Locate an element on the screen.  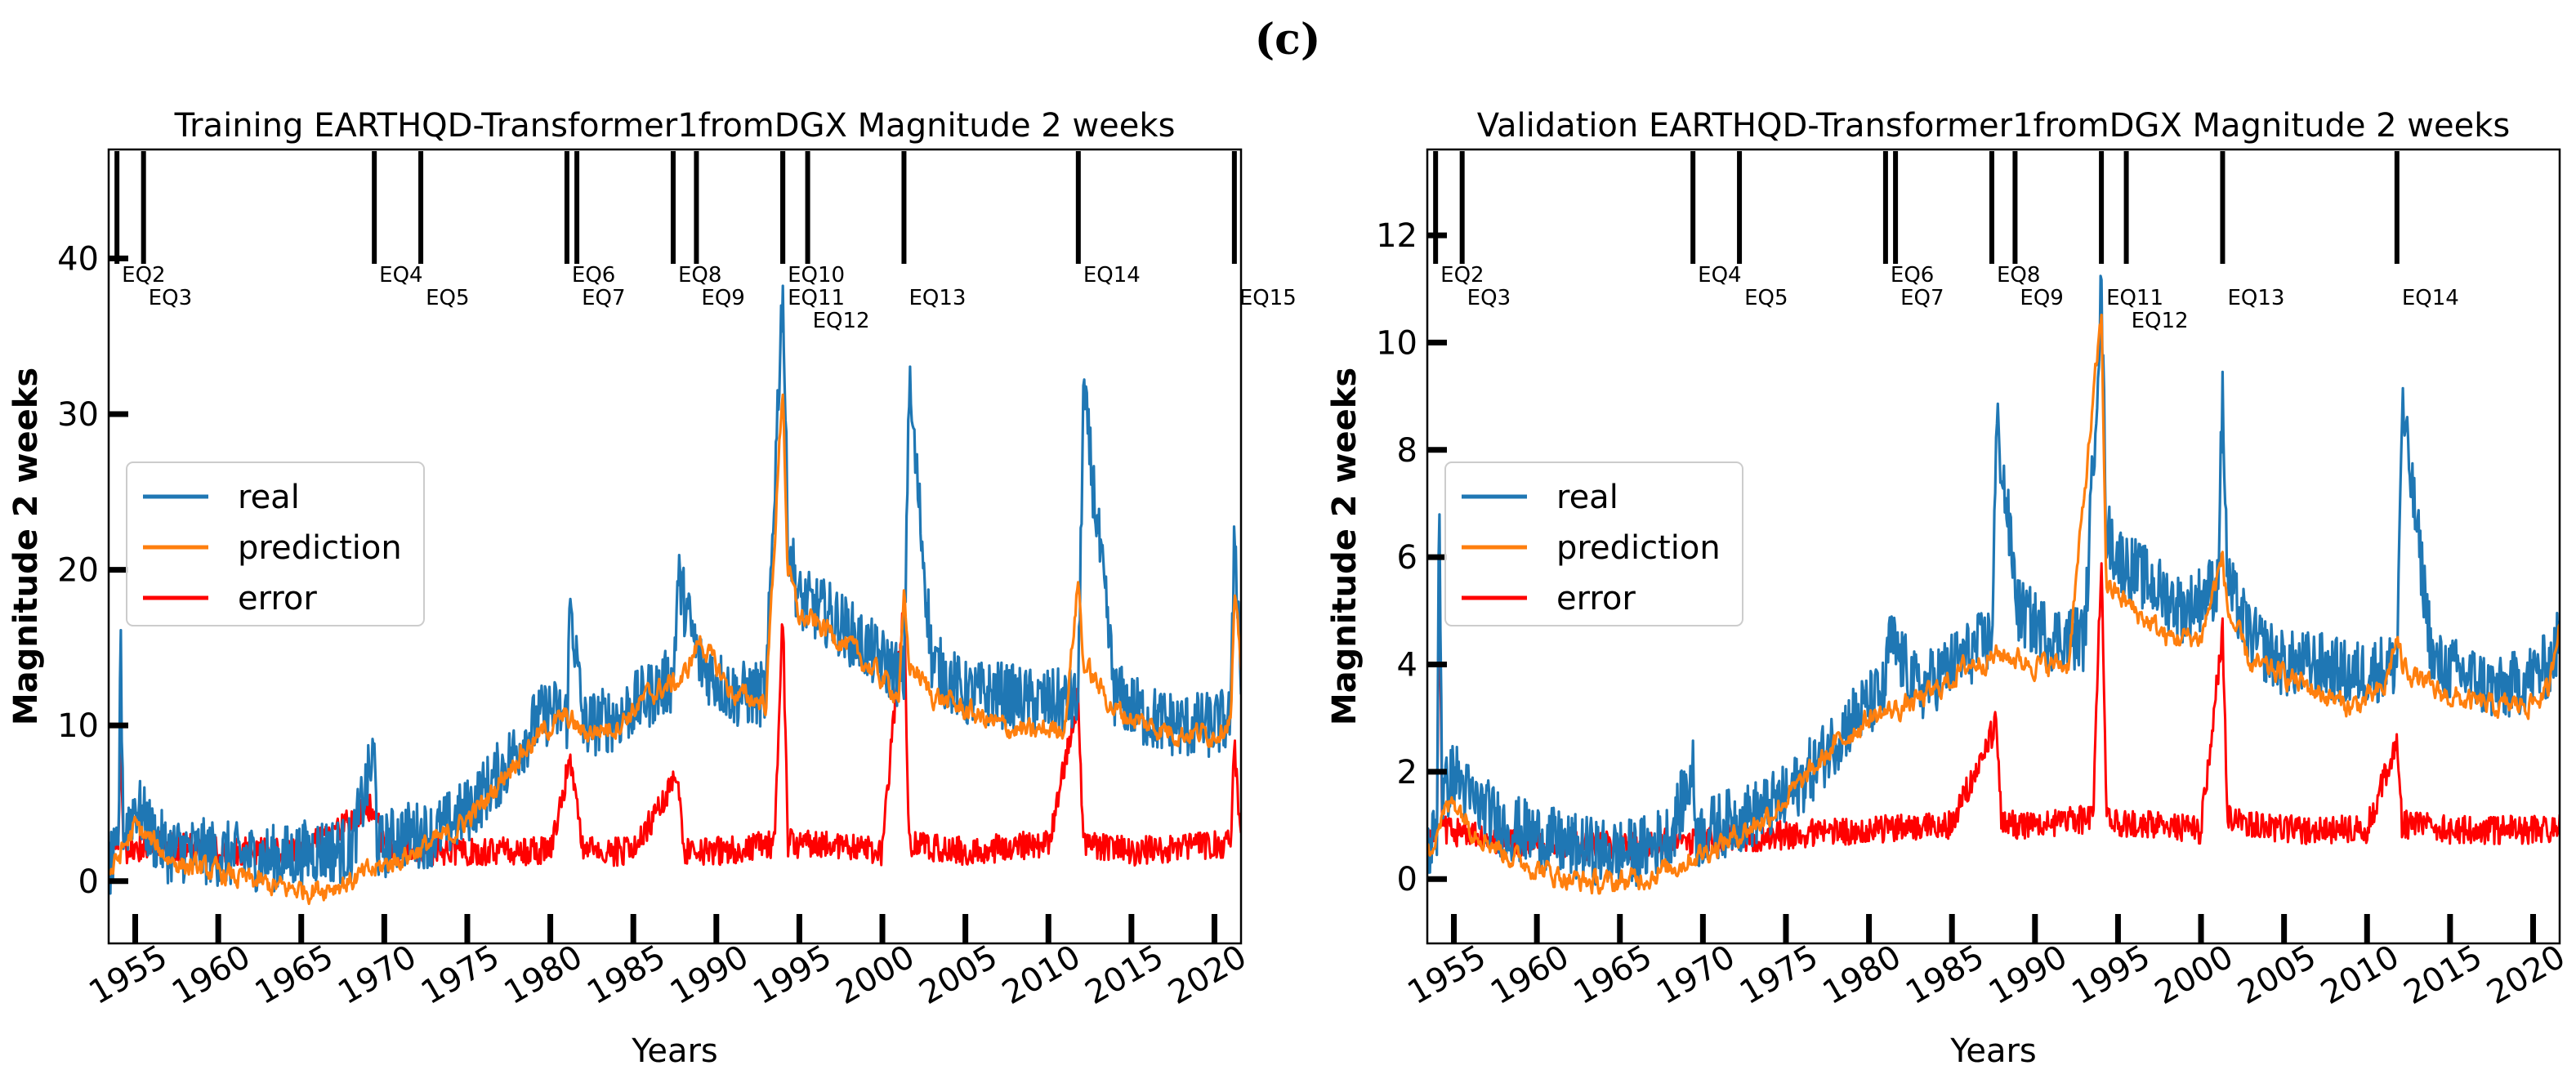
event-marker-label: EQ15 is located at coordinates (1268, 298).